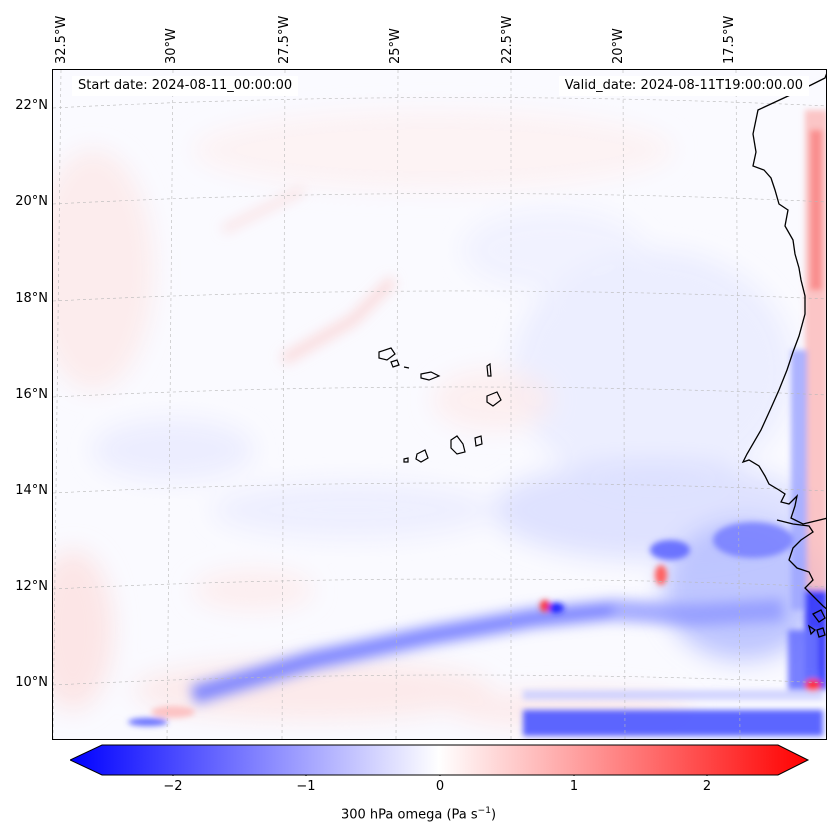 Image resolution: width=837 pixels, height=839 pixels. Describe the element at coordinates (185, 86) in the screenshot. I see `start-date-label: Start date: 2024-08-11_00:00:00` at that location.